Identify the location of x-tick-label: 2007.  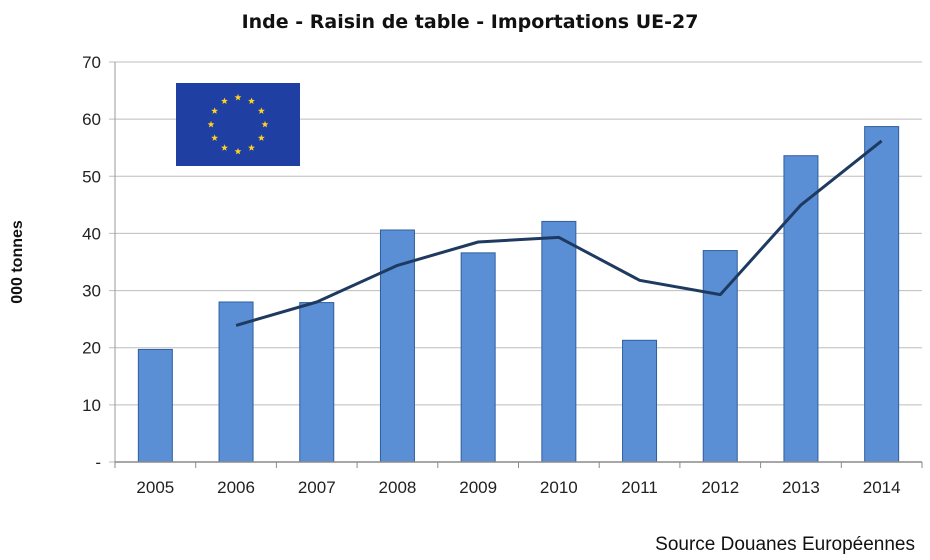
(317, 487).